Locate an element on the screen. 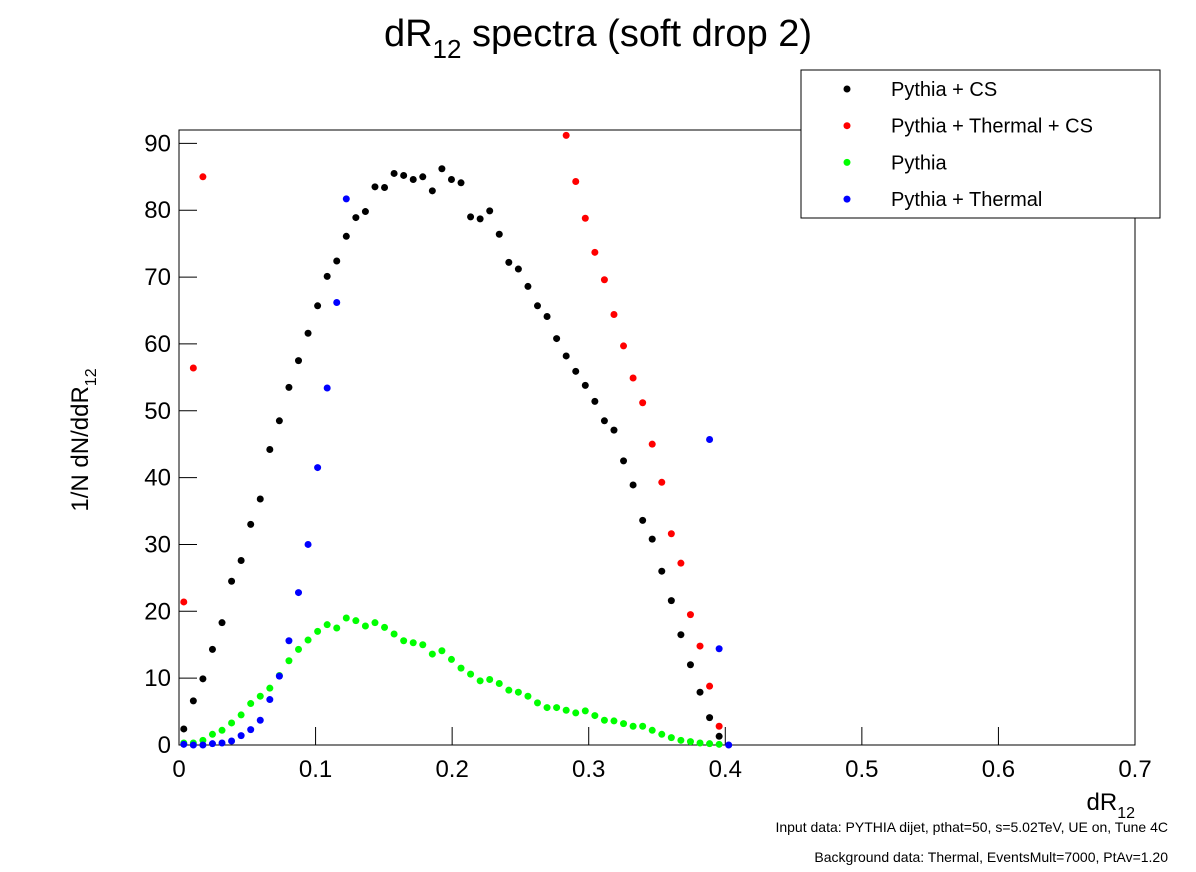  x-tick-label: 0.1 is located at coordinates (315, 769).